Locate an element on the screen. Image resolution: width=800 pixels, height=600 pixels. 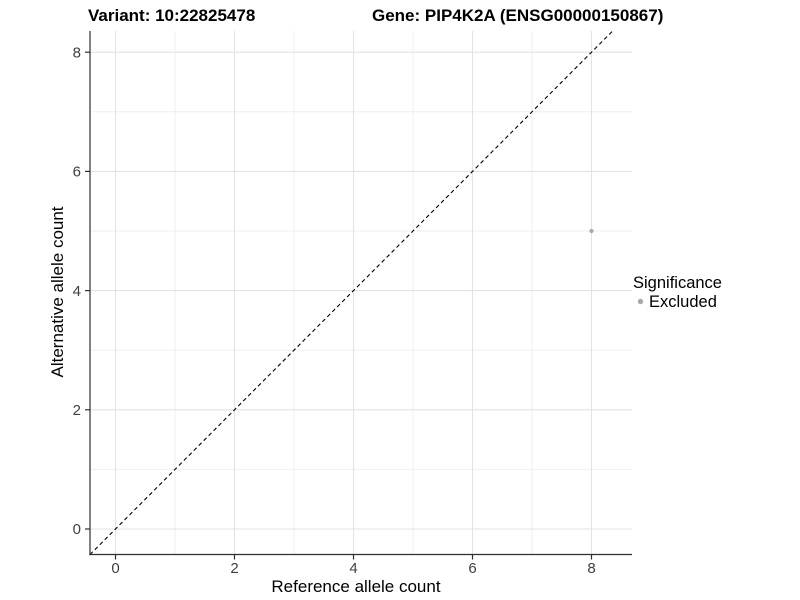
plot-title-gene: Gene: PIP4K2A (ENSG00000150867) is located at coordinates (517, 15).